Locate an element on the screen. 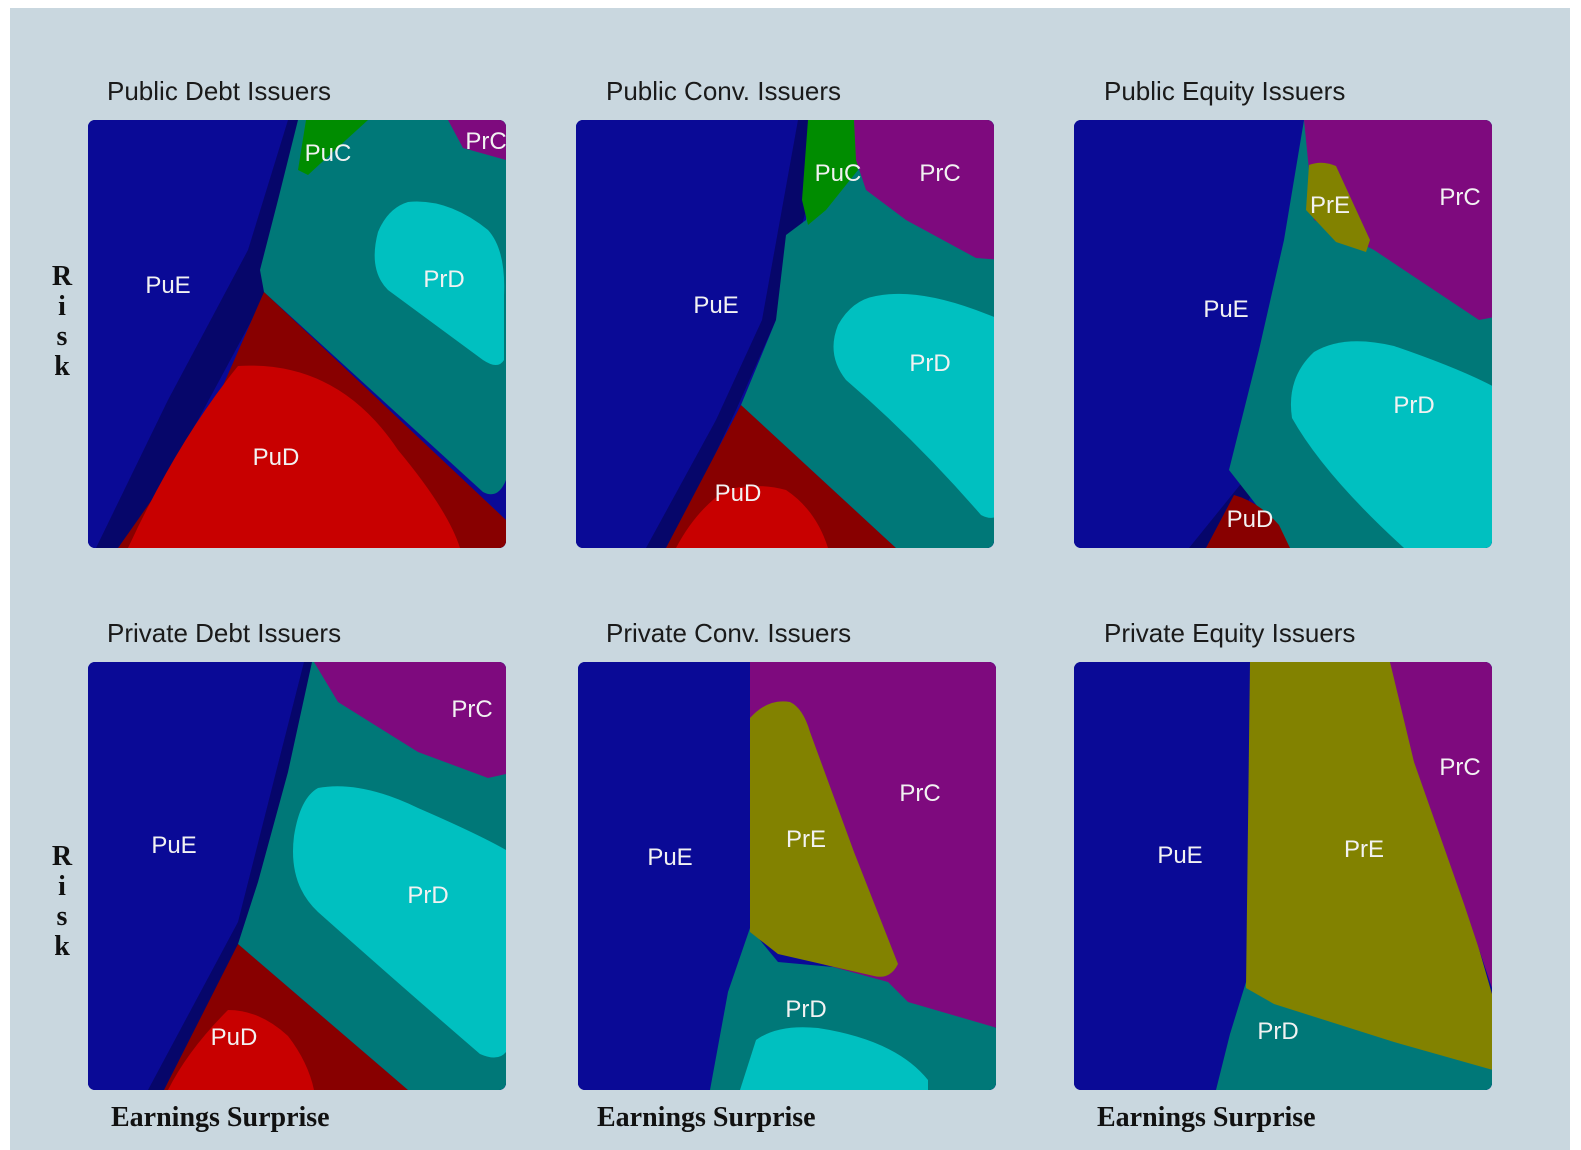  region-map-panel: PuE PrE PrC PrD PuD is located at coordinates (1283, 334).